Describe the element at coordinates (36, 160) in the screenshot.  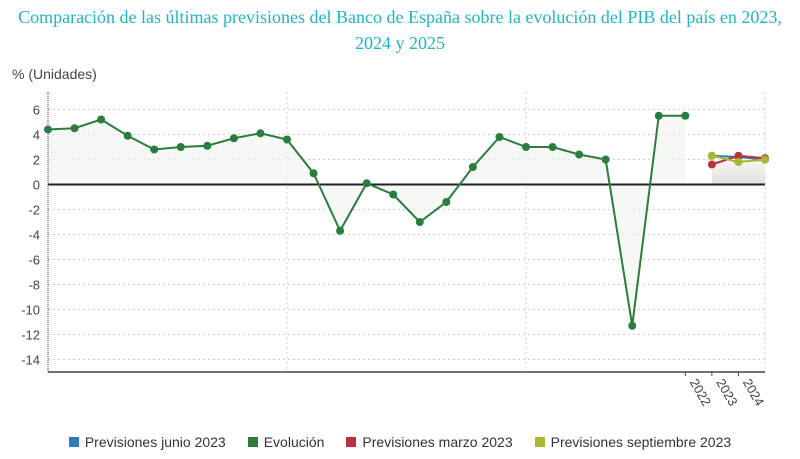
I see `y-tick-label: 2` at that location.